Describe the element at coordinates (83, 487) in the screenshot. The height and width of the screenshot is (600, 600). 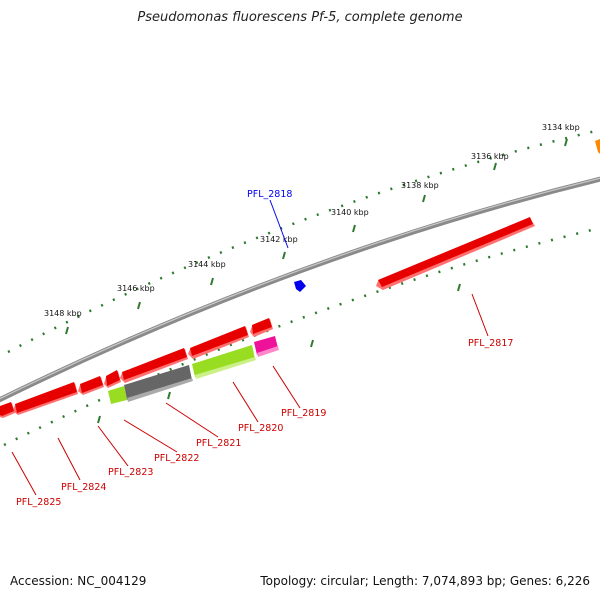
I see `gene-label-pfl-2824: PFL_2824` at that location.